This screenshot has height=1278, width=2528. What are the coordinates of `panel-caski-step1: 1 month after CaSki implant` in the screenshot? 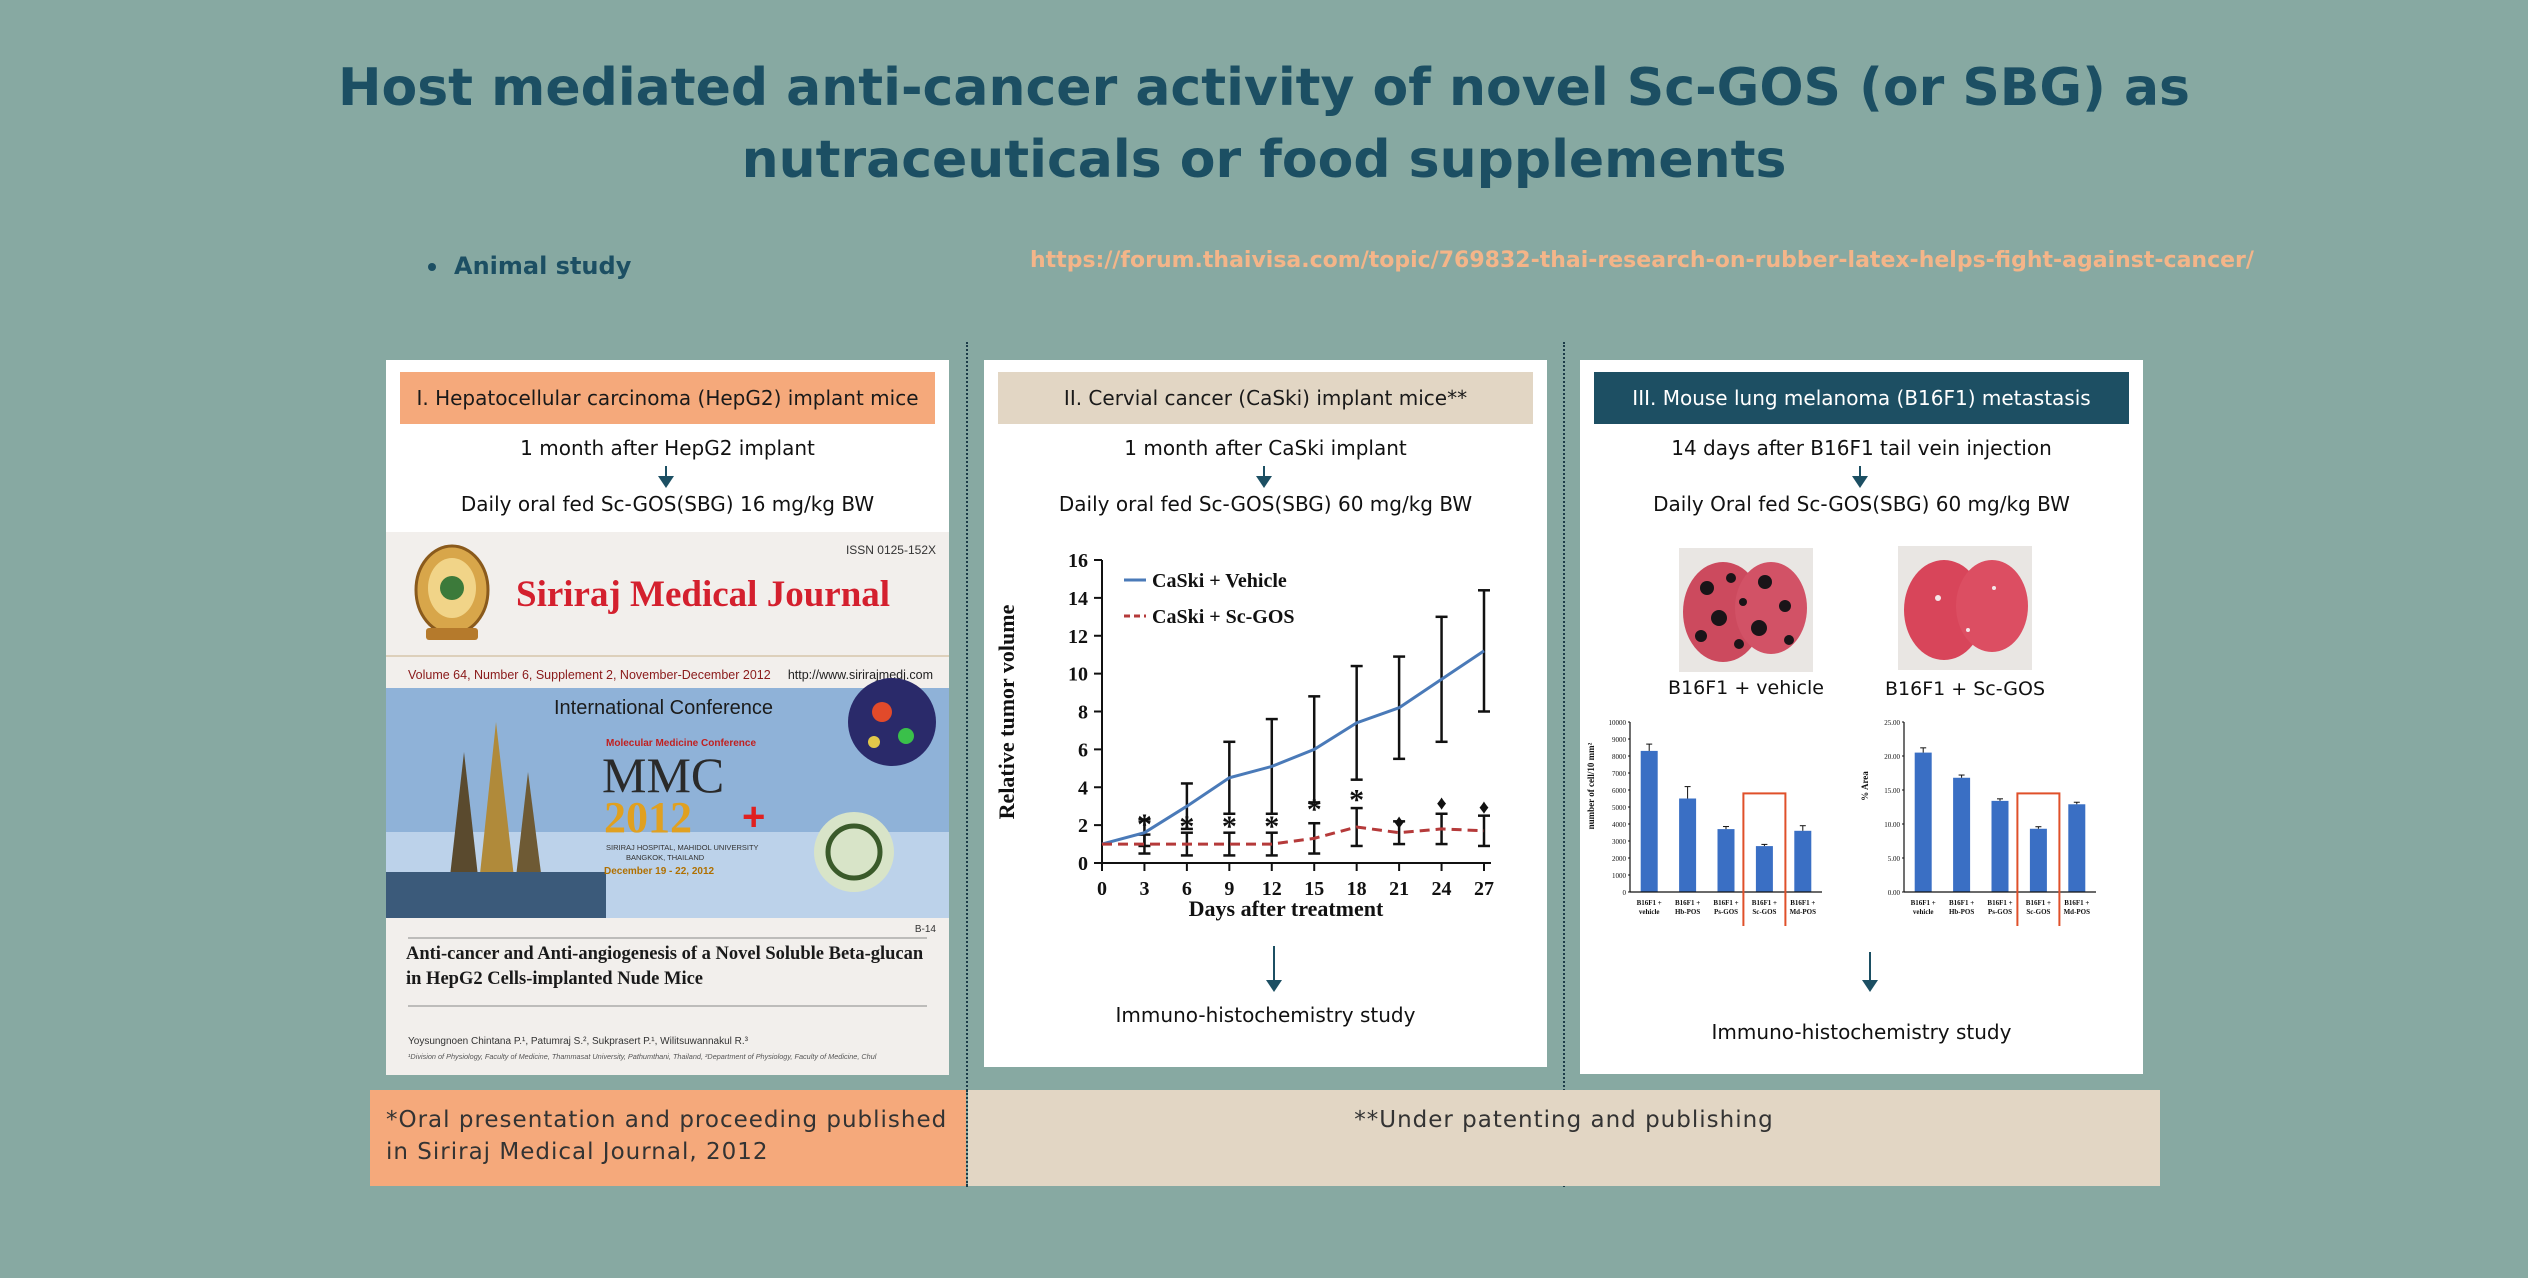 It's located at (1265, 448).